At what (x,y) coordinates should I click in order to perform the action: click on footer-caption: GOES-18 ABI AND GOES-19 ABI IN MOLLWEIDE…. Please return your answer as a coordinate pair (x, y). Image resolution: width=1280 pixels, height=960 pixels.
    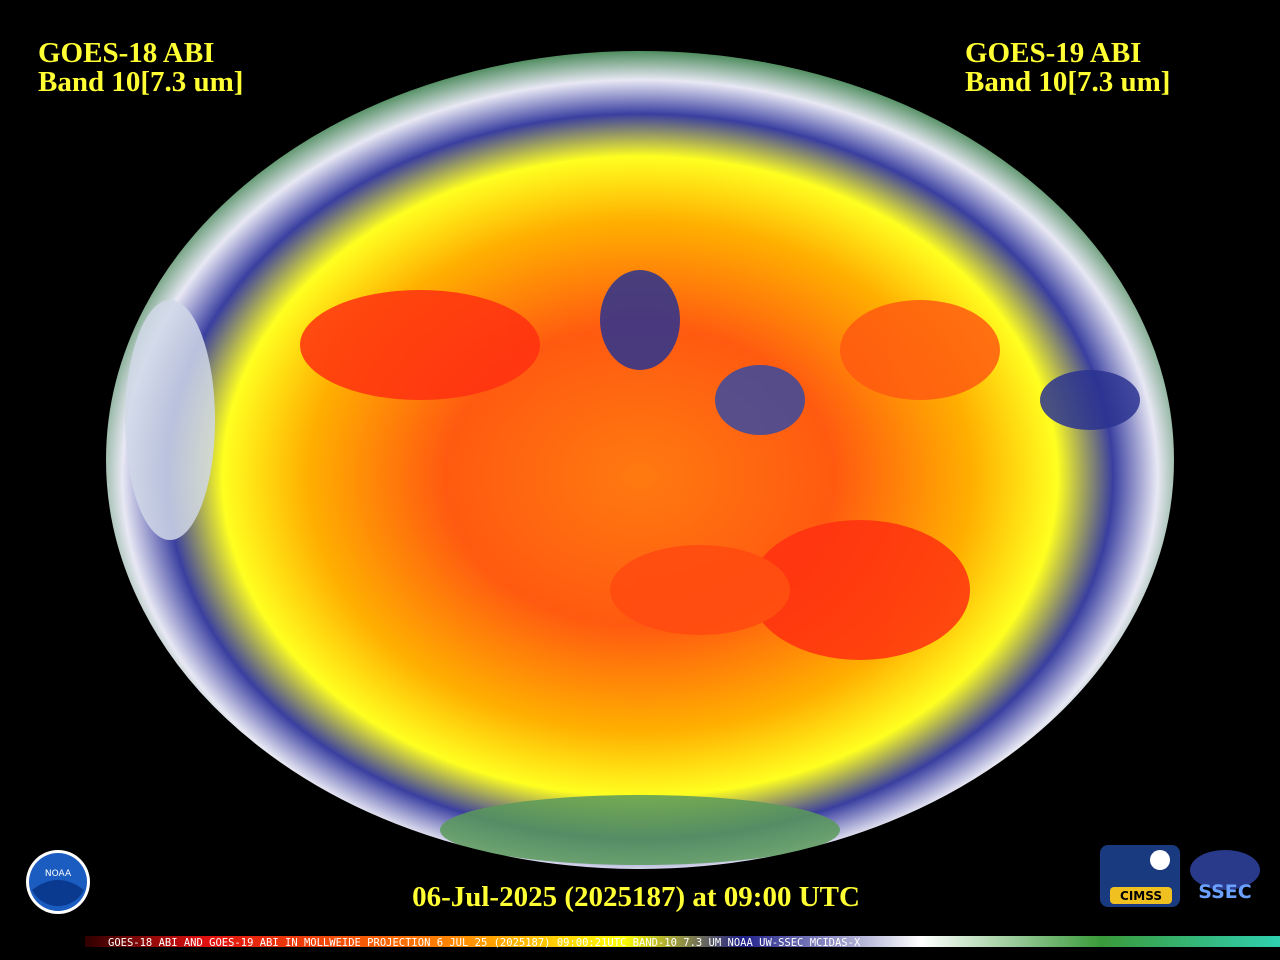
    Looking at the image, I should click on (484, 943).